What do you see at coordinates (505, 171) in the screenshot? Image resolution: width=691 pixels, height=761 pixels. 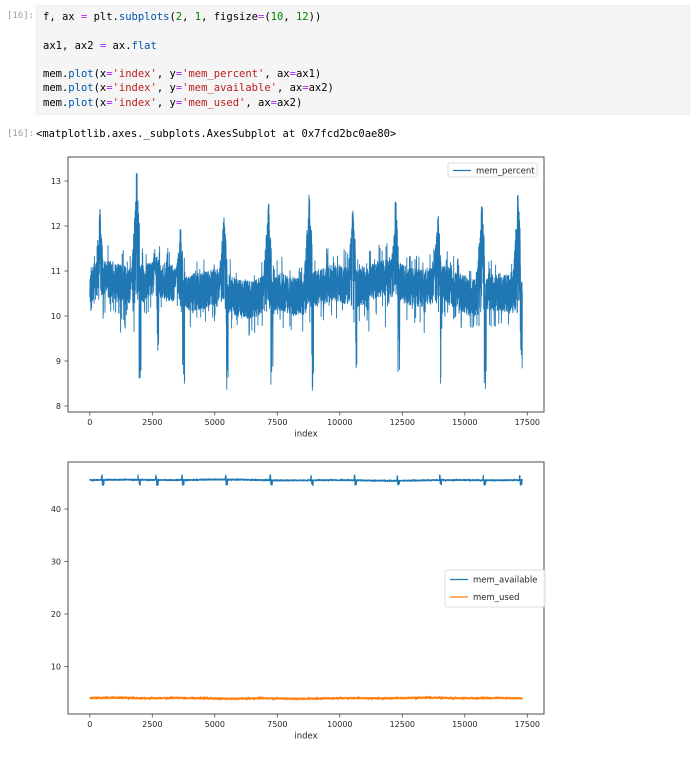 I see `svg-text: mem_percent` at bounding box center [505, 171].